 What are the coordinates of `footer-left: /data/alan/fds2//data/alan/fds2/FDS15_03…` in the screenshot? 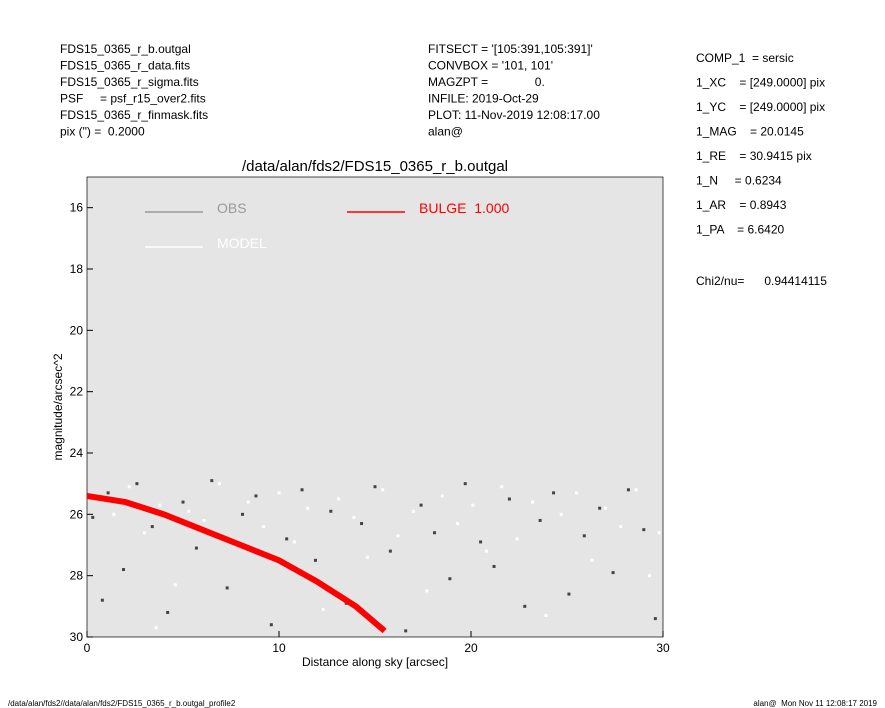 It's located at (122, 703).